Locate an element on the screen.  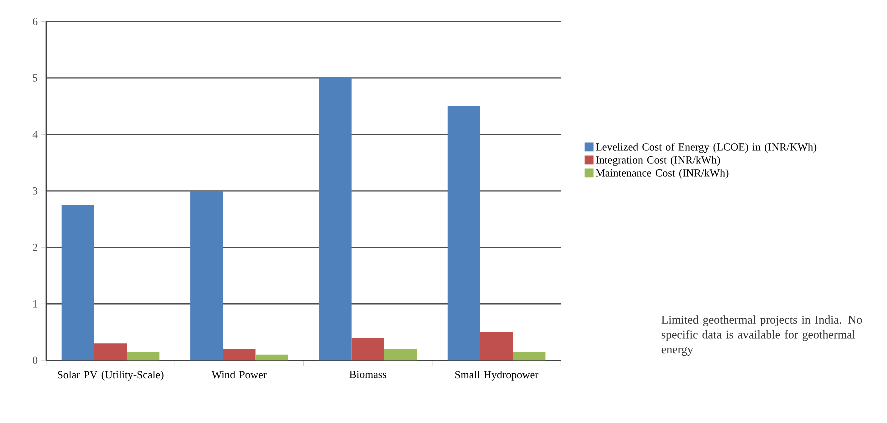
y-tick-label: 0 is located at coordinates (35, 360).